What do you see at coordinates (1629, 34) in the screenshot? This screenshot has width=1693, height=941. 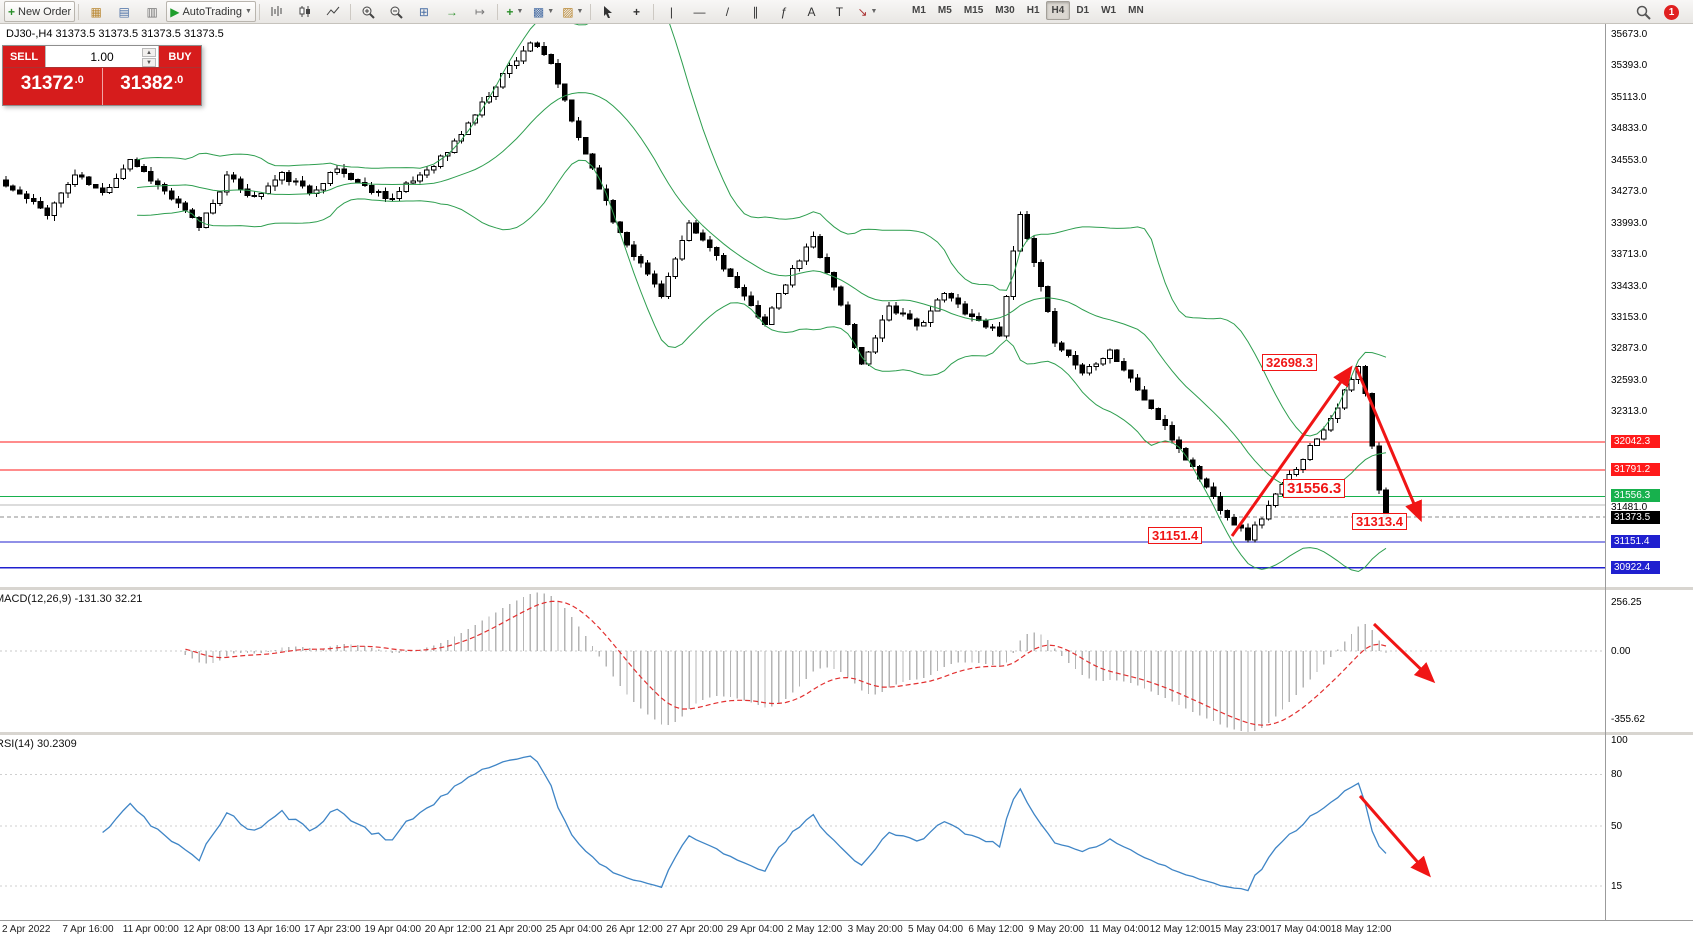 I see `price-axis-tick: 35673.0` at bounding box center [1629, 34].